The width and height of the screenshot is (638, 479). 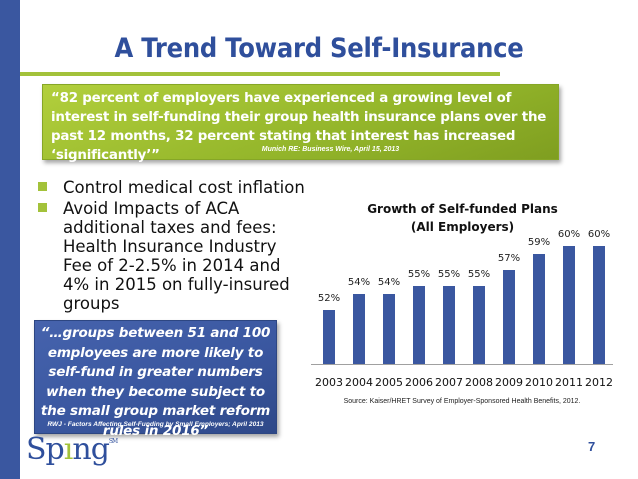 I want to click on bar-2005, so click(x=389, y=329).